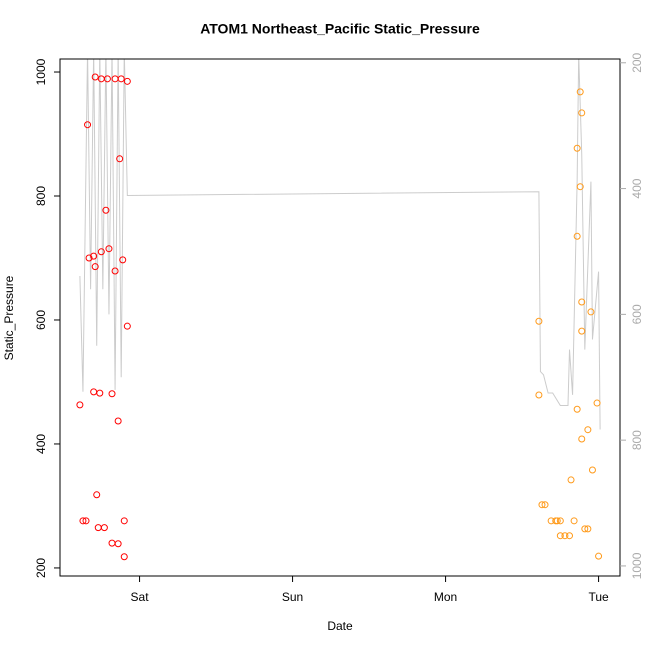 This screenshot has width=650, height=650. Describe the element at coordinates (41, 568) in the screenshot. I see `y-tick-label: 200` at that location.